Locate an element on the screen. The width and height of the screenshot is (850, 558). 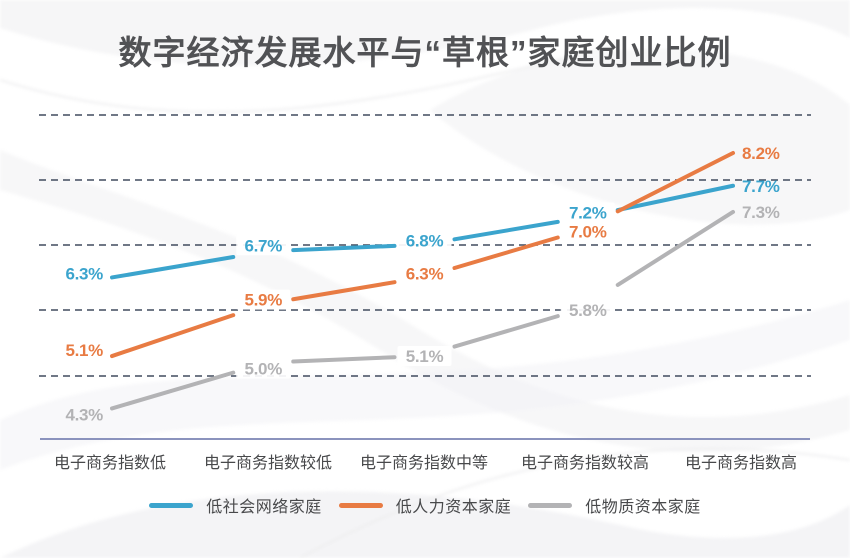
data-point-label: 5.8% is located at coordinates (588, 310).